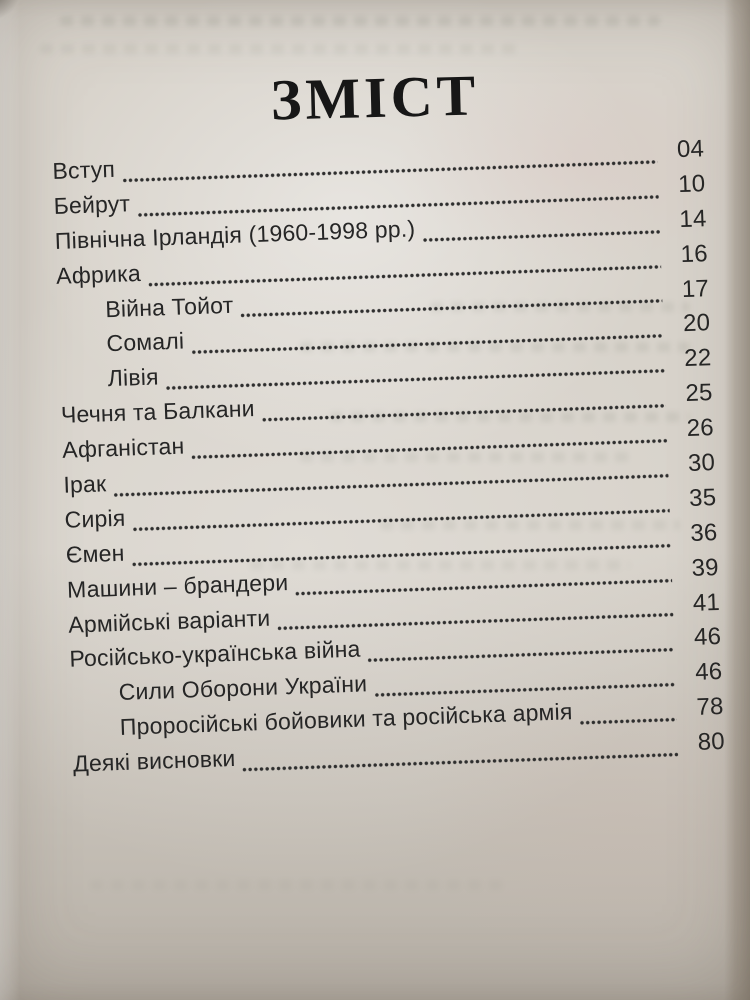  Describe the element at coordinates (695, 288) in the screenshot. I see `toc-entry-page: 17` at that location.